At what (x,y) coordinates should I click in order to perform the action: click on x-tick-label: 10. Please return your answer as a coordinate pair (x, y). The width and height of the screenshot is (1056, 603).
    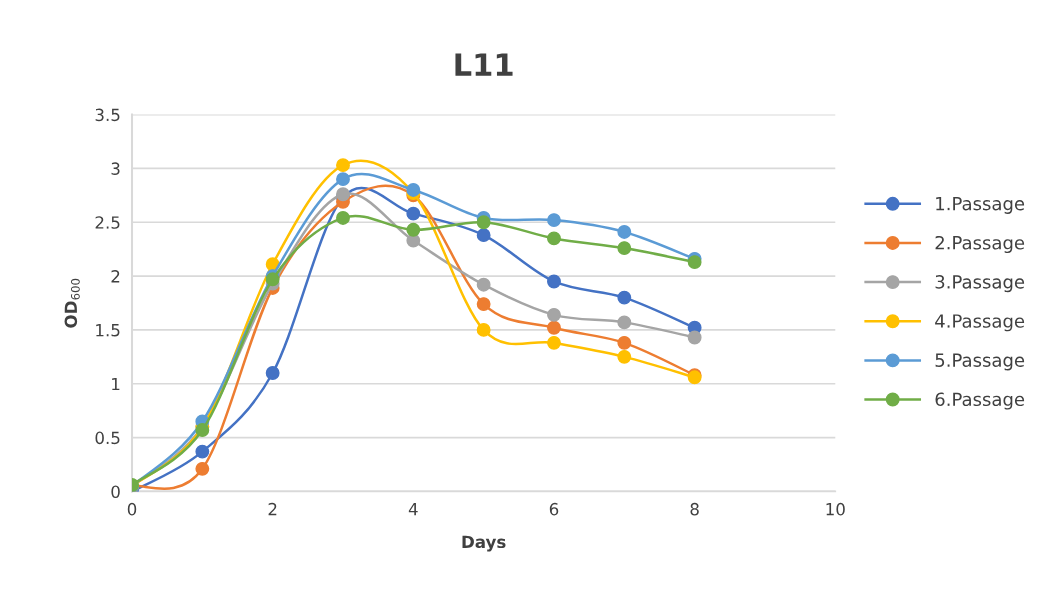
    Looking at the image, I should click on (835, 509).